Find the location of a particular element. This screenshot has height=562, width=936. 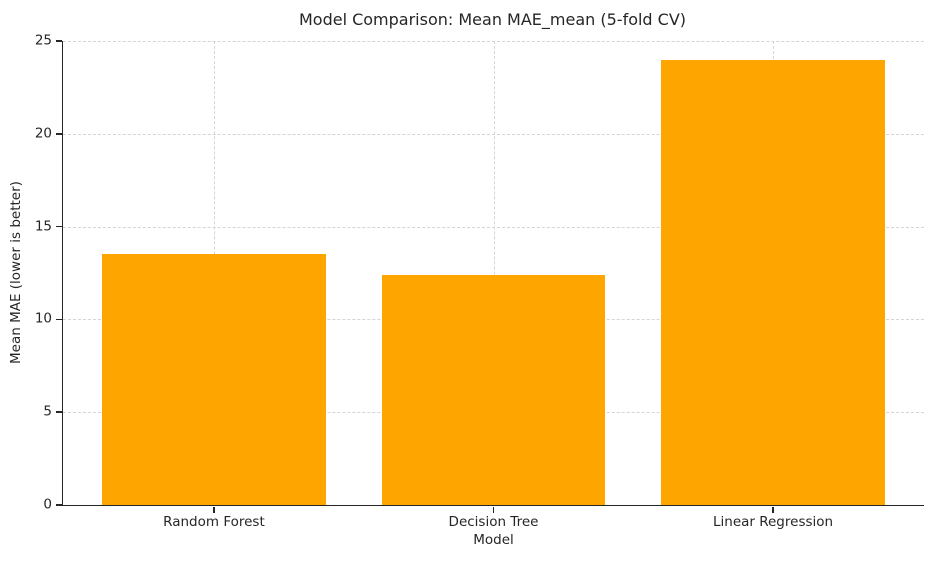

x-axis-label: Model is located at coordinates (493, 540).